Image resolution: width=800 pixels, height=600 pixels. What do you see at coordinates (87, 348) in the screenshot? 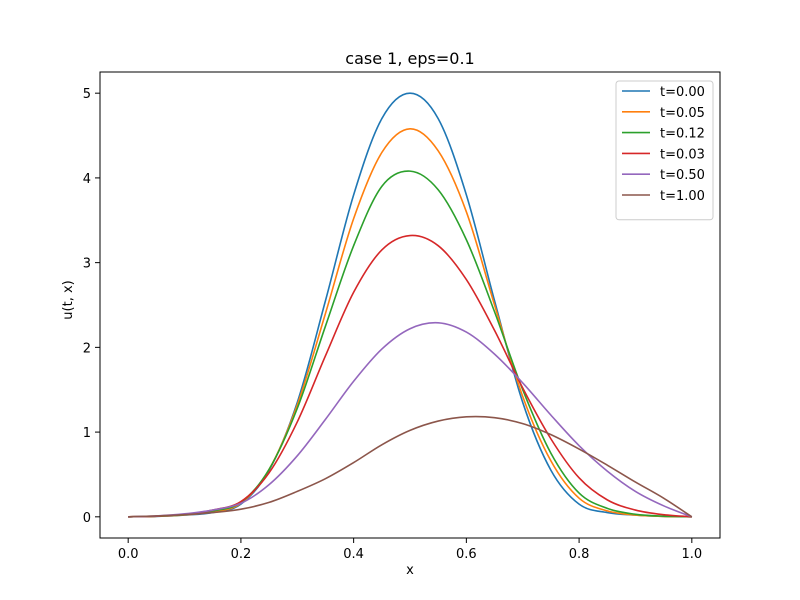
I see `y-tick-label: 2` at bounding box center [87, 348].